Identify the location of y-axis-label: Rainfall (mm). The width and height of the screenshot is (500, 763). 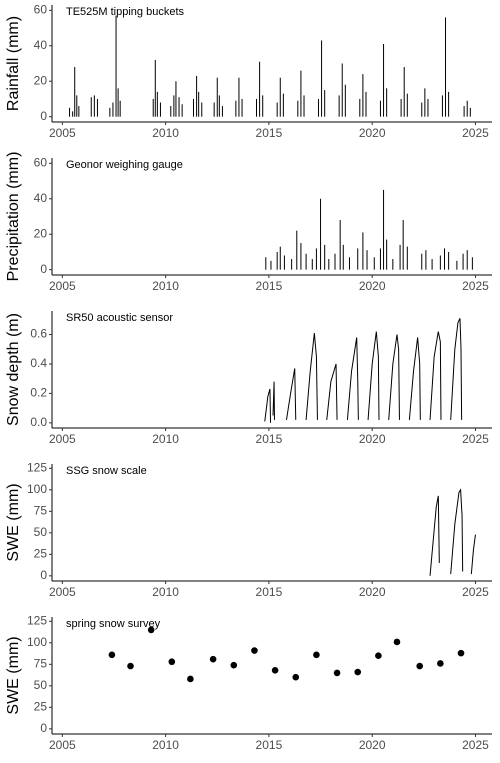
(13, 63).